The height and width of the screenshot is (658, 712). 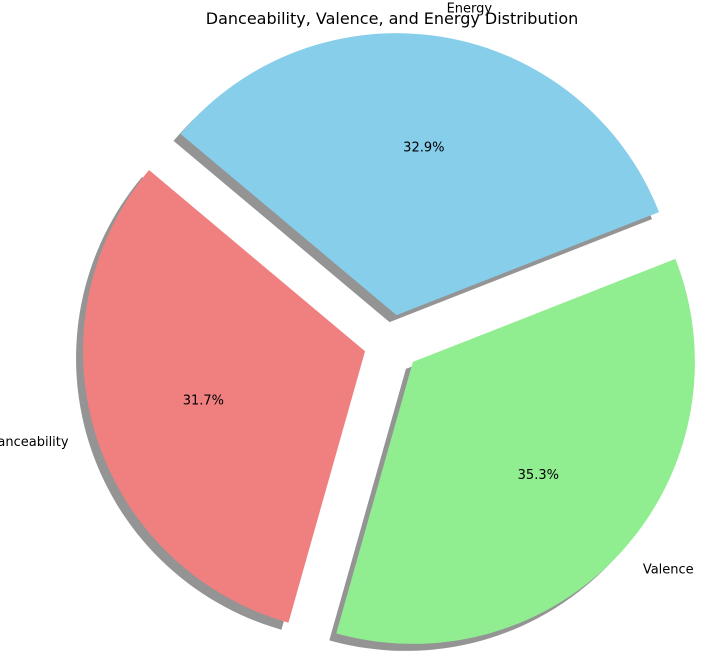 What do you see at coordinates (538, 475) in the screenshot?
I see `slice-percent-valence: 35.3%` at bounding box center [538, 475].